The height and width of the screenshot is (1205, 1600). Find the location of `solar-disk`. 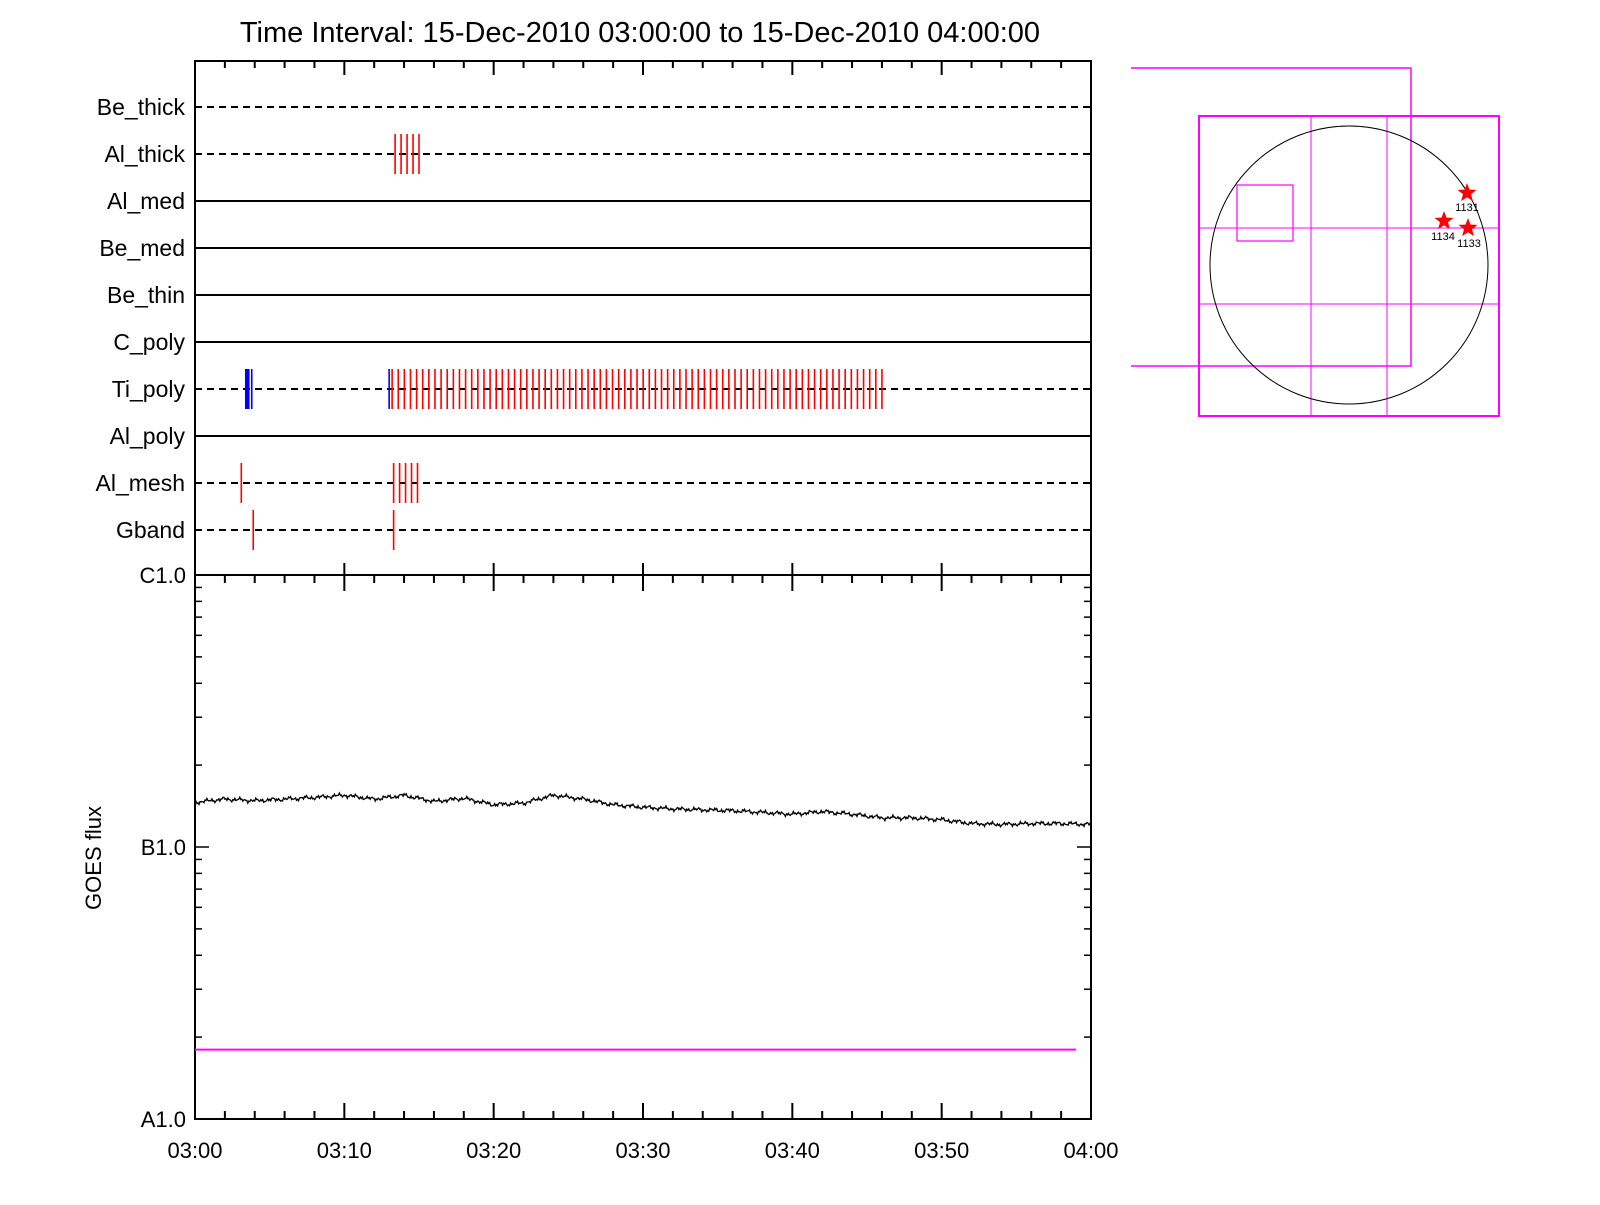

solar-disk is located at coordinates (1349, 265).